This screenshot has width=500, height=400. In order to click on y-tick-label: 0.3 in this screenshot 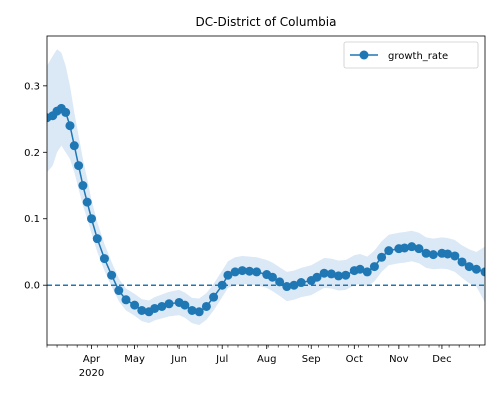, I will do `click(32, 86)`.